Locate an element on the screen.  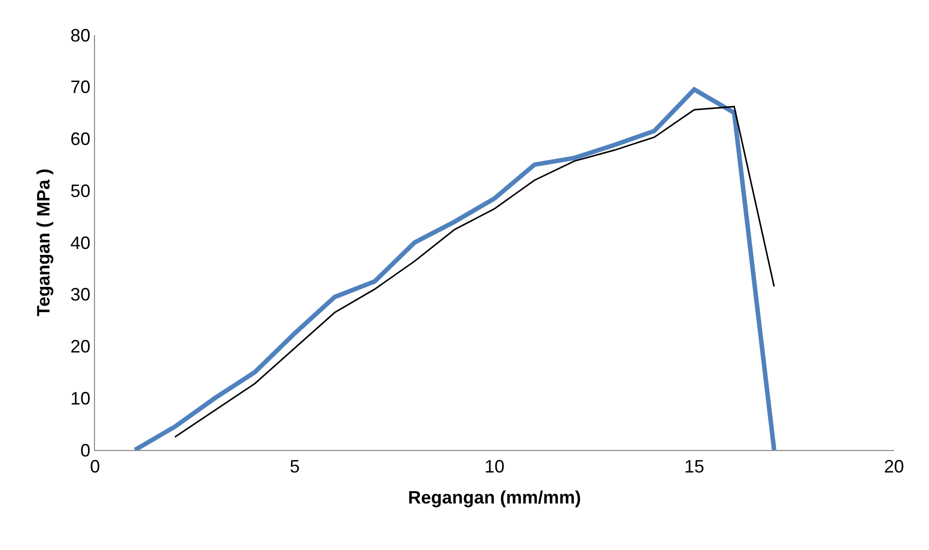
y-tick-label: 10 is located at coordinates (80, 398).